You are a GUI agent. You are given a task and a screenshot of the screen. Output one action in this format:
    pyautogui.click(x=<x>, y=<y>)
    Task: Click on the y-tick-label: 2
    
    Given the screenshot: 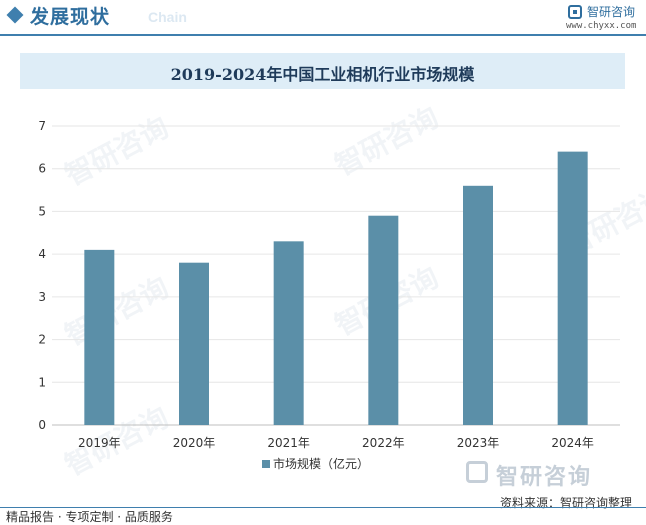 What is the action you would take?
    pyautogui.click(x=42, y=340)
    